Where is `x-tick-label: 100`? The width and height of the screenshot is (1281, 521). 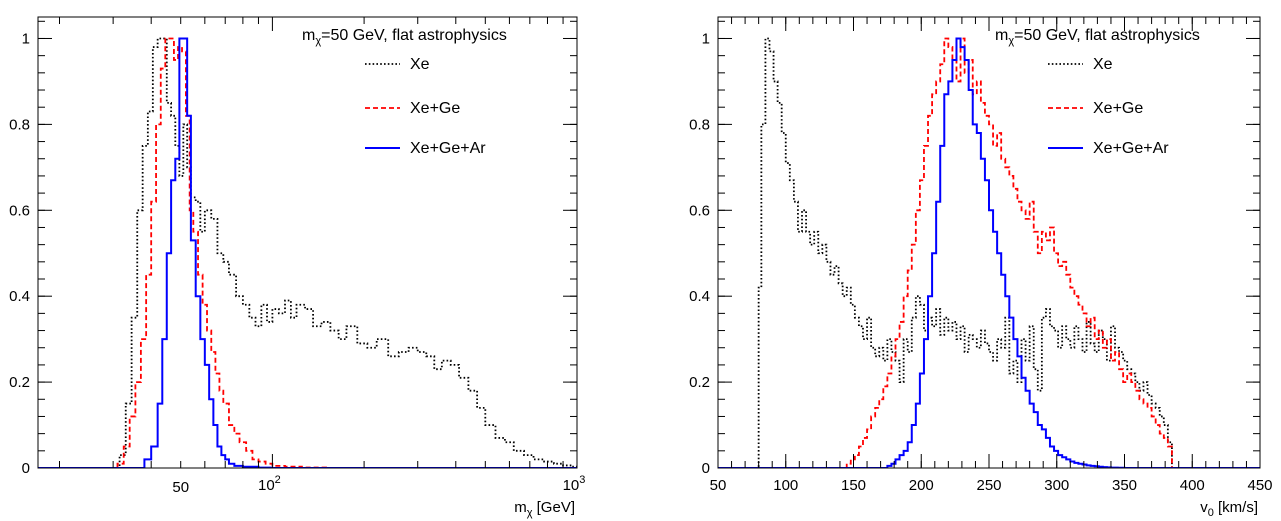
x-tick-label: 100 is located at coordinates (785, 485).